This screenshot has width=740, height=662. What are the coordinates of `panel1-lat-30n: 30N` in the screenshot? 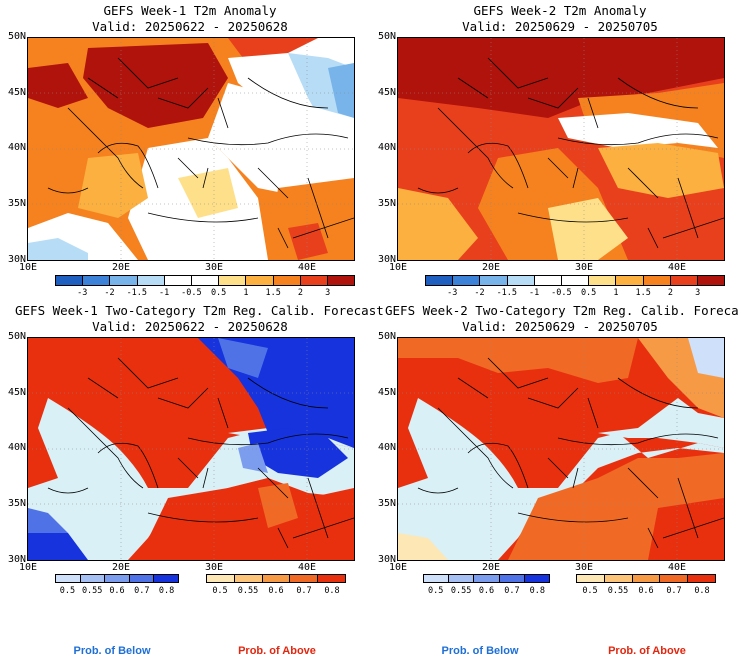 It's located at (16, 259).